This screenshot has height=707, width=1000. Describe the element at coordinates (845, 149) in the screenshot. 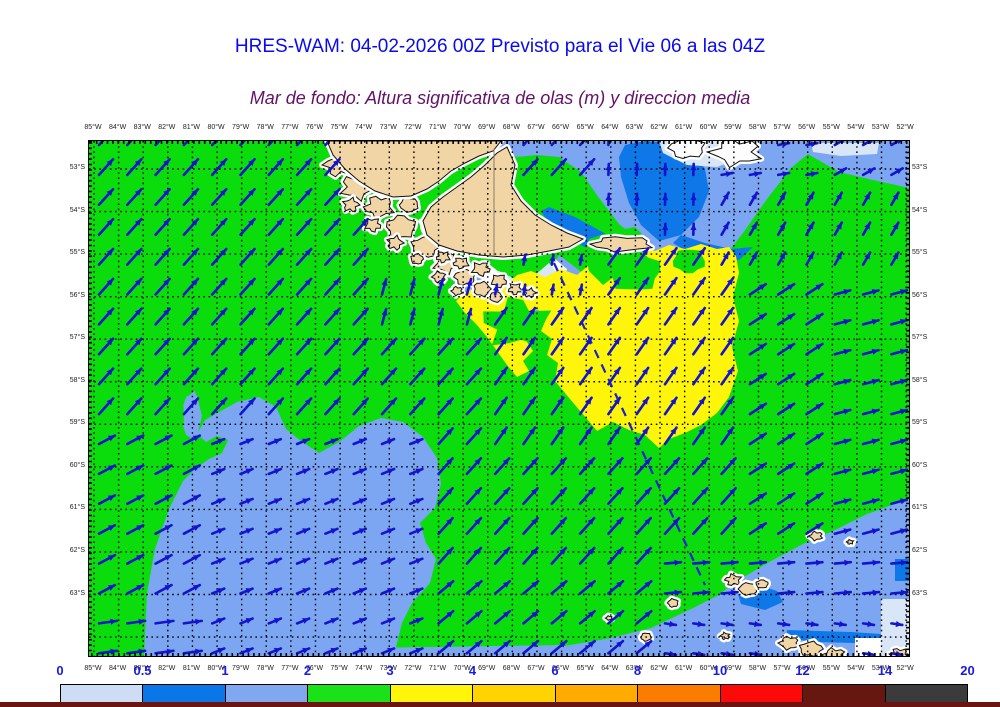

I see `region-topright-pale` at that location.